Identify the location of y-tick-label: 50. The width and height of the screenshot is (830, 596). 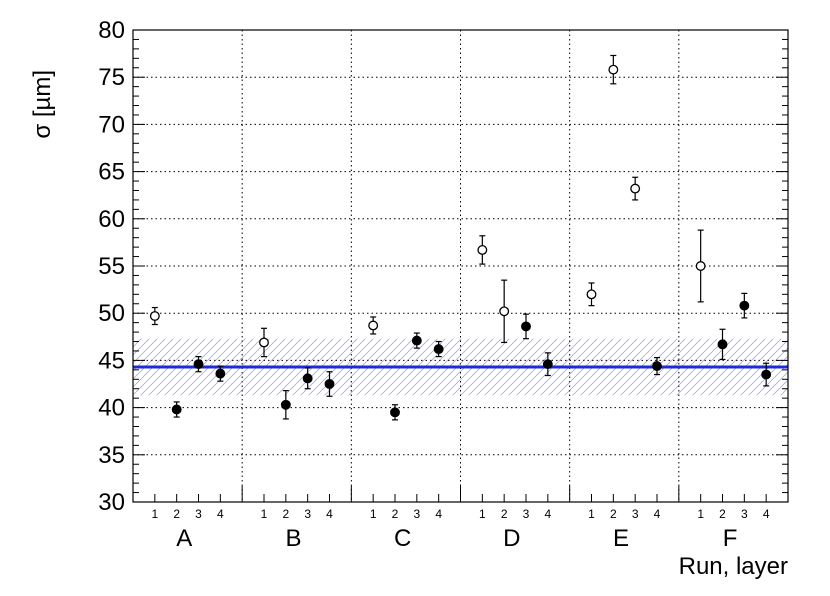
(111, 313).